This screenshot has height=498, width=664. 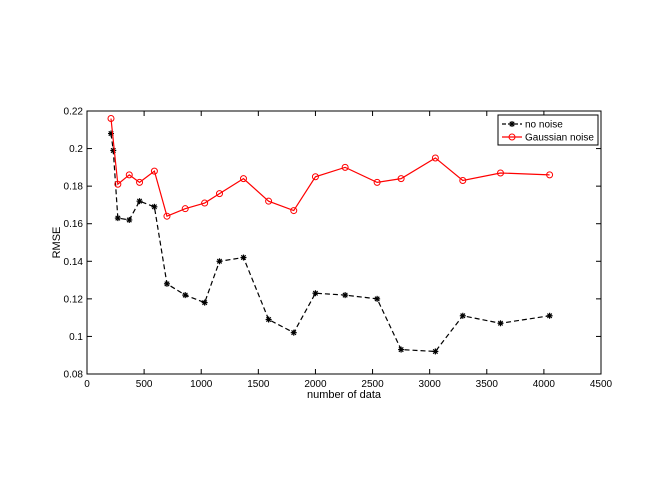 I want to click on x-tick-label: 3000, so click(x=430, y=384).